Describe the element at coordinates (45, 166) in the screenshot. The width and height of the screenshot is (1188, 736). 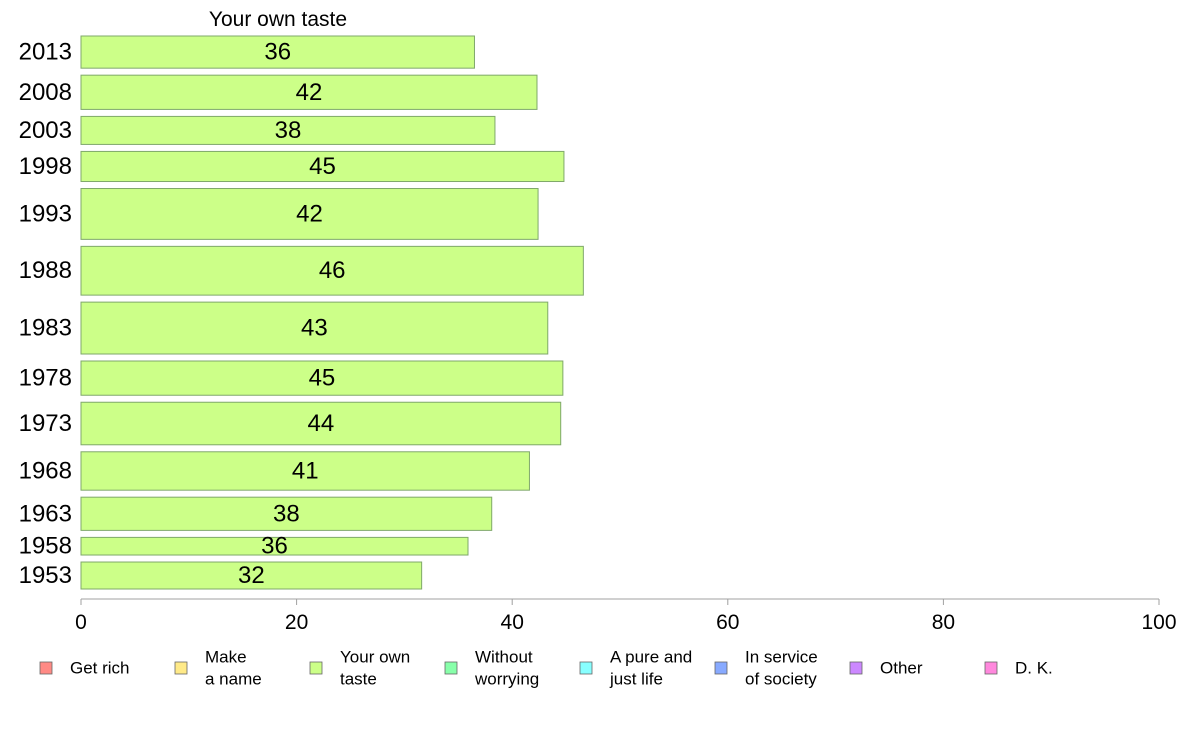
I see `category-label: 1998` at that location.